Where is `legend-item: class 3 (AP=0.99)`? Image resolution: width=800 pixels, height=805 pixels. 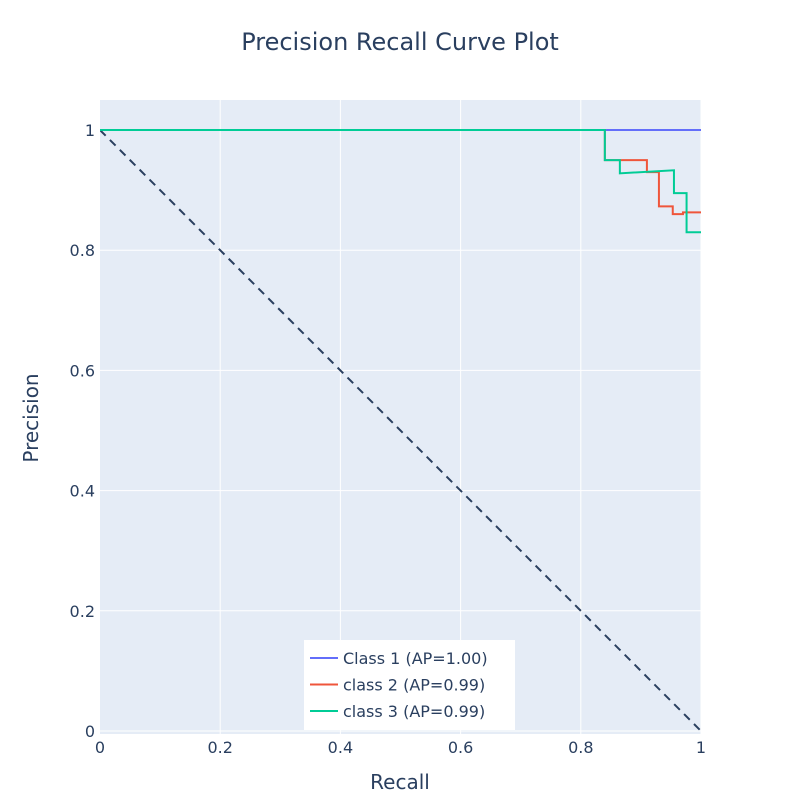 legend-item: class 3 (AP=0.99) is located at coordinates (397, 711).